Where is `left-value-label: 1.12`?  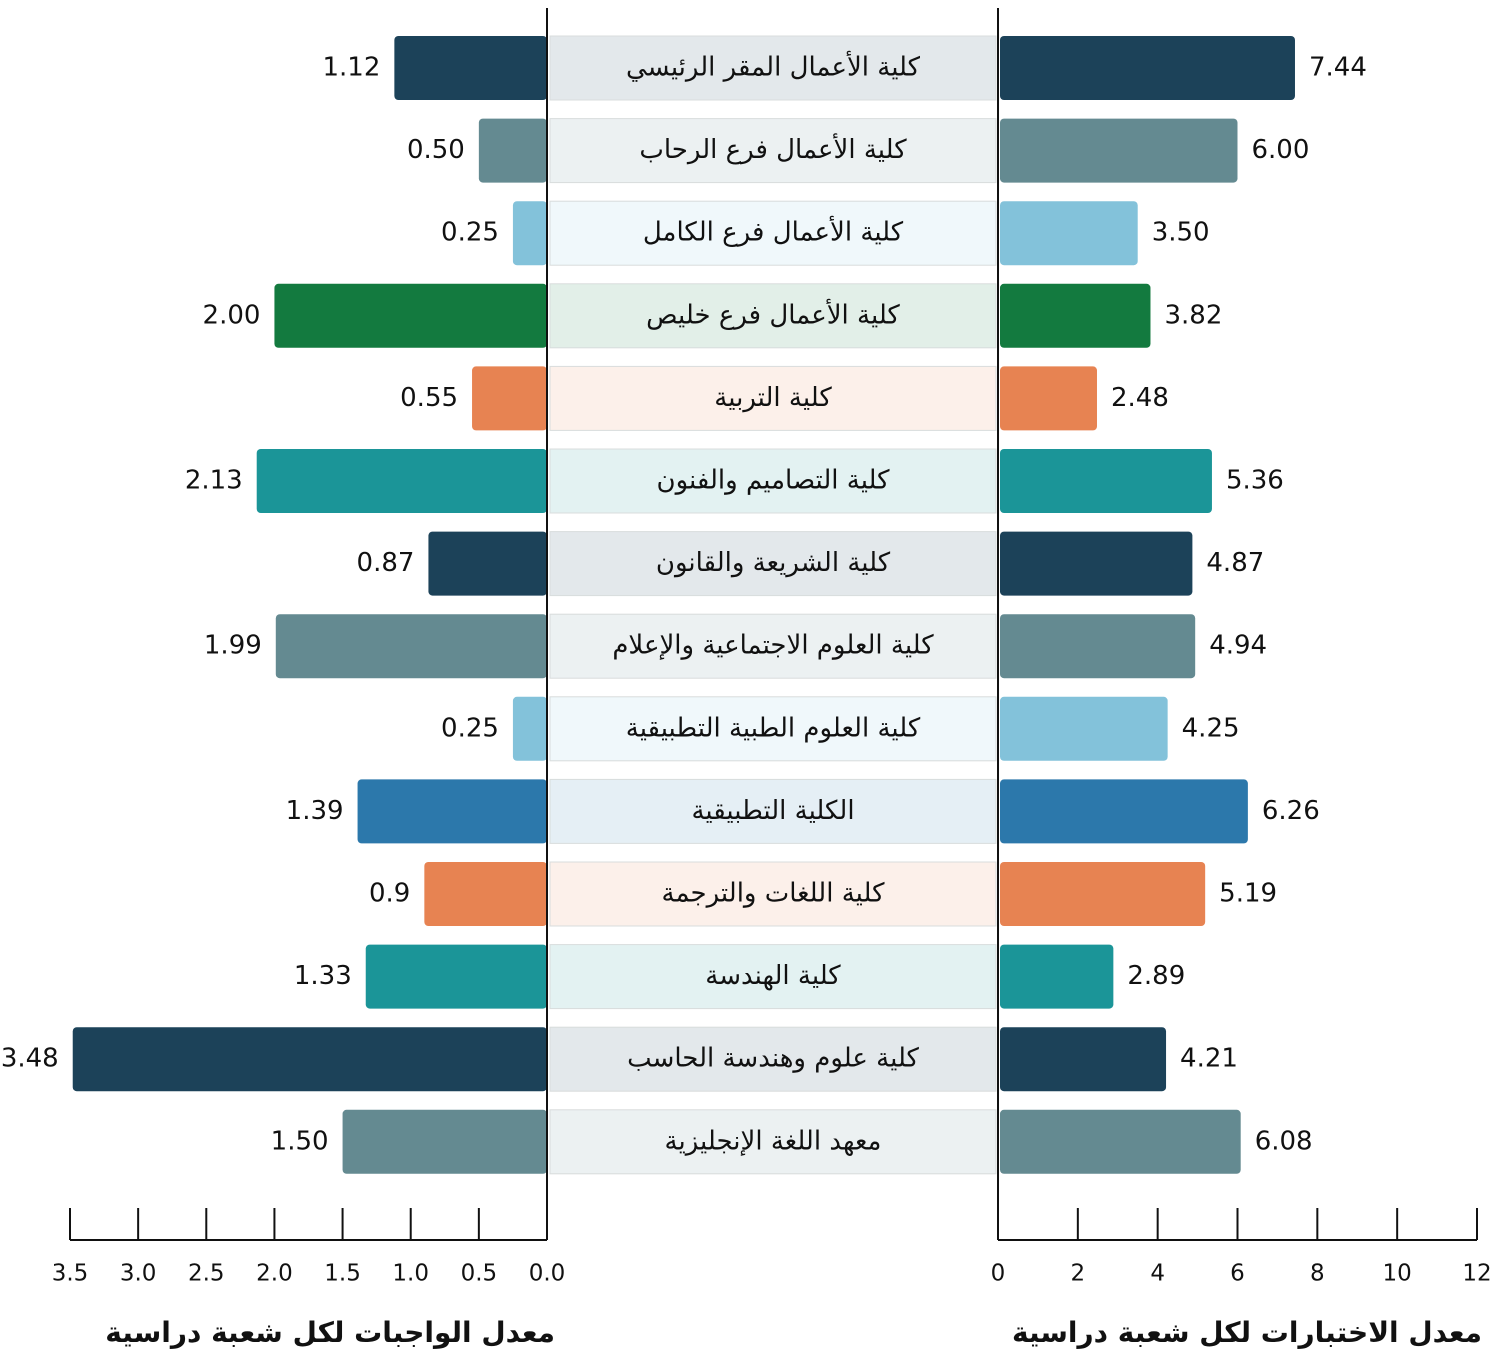 left-value-label: 1.12 is located at coordinates (351, 68).